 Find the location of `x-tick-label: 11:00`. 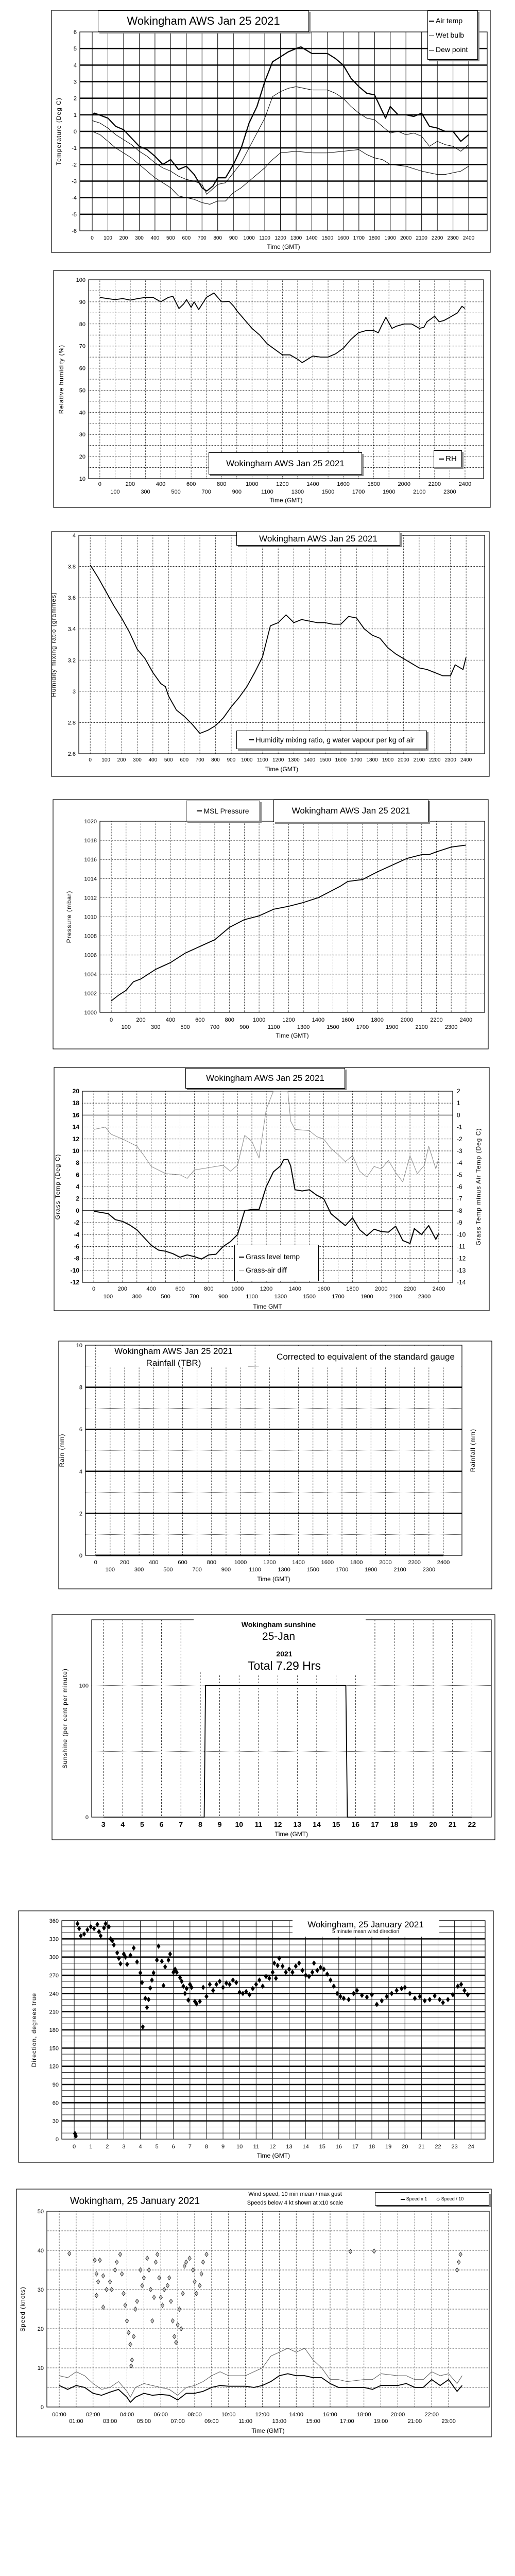

x-tick-label: 11:00 is located at coordinates (245, 2421).